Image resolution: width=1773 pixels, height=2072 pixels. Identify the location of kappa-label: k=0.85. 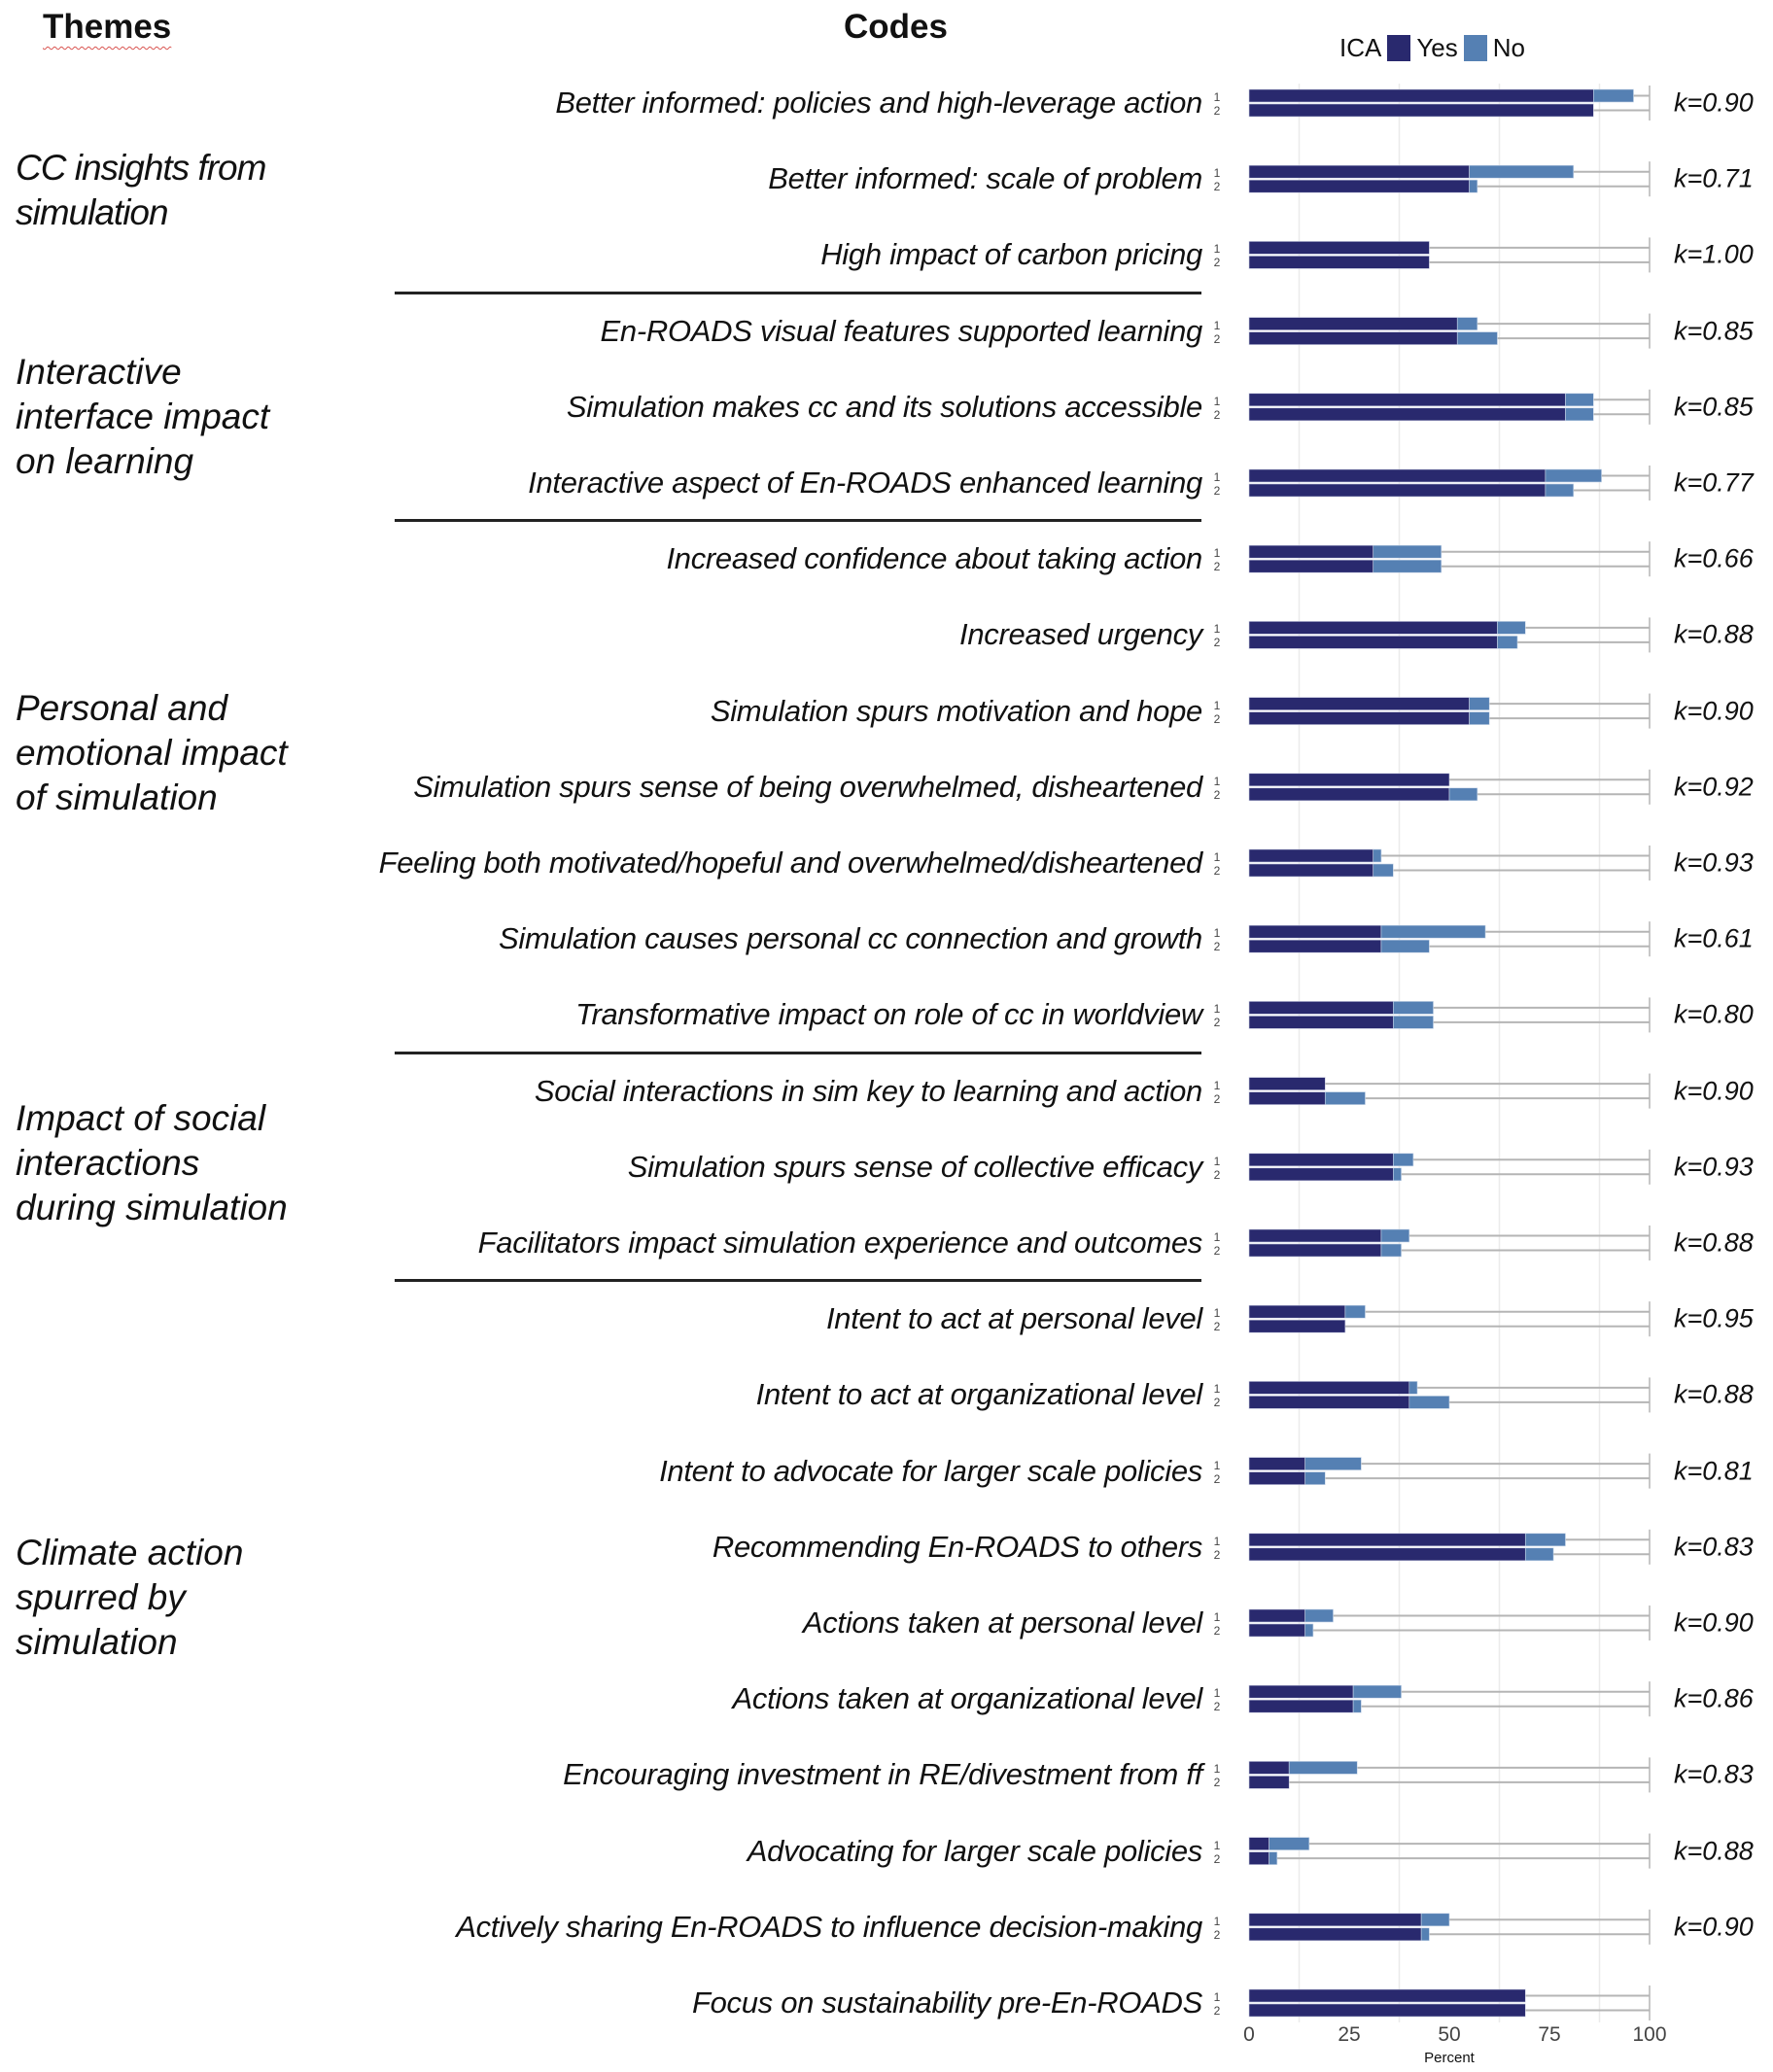
(1714, 331).